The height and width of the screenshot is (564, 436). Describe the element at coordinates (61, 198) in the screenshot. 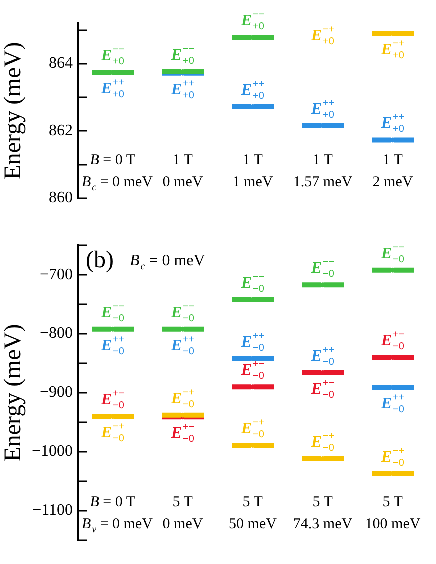

I see `y-tick-label: 860` at that location.